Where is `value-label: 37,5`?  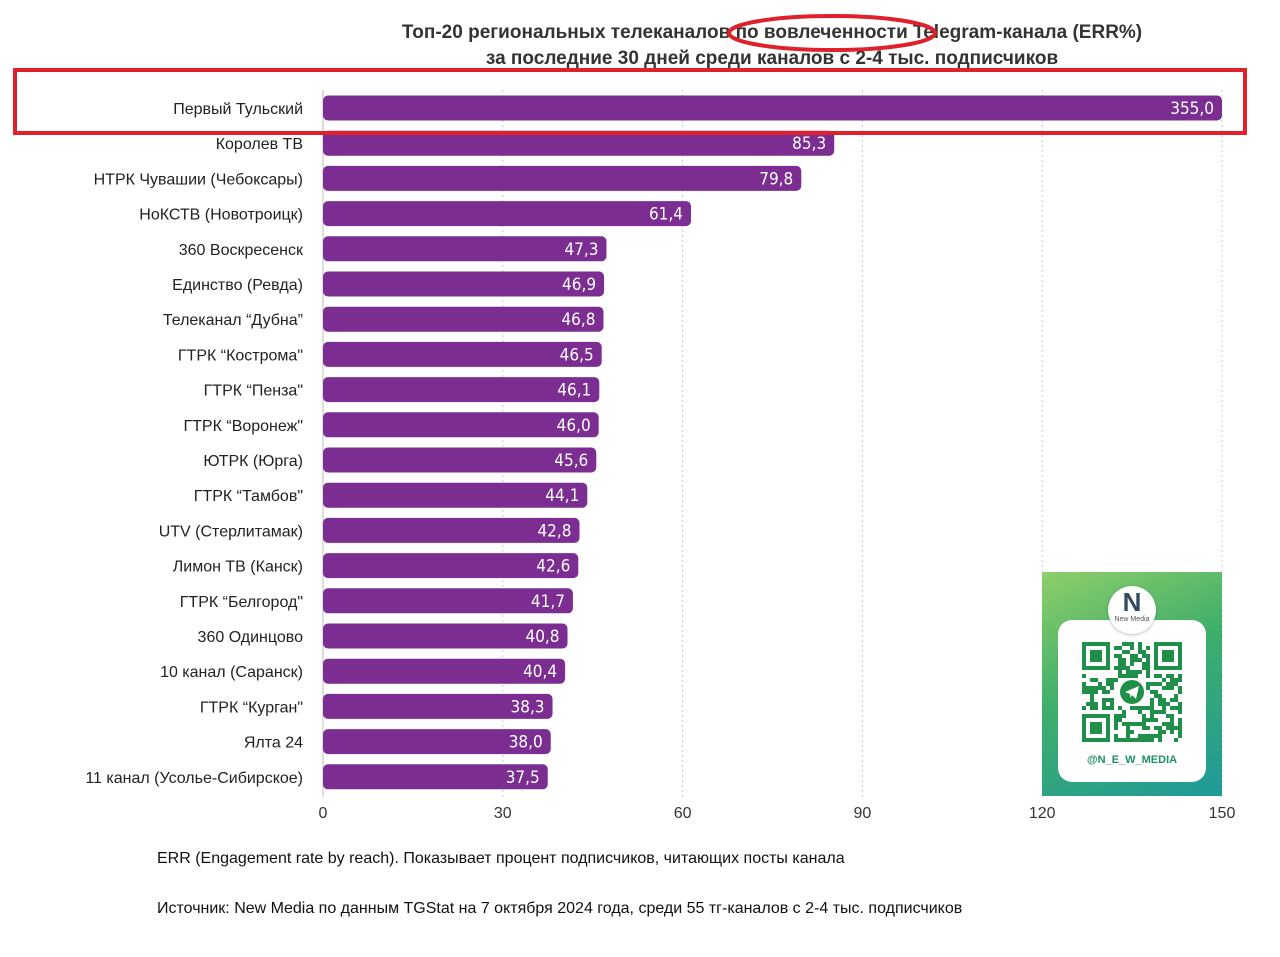 value-label: 37,5 is located at coordinates (523, 778).